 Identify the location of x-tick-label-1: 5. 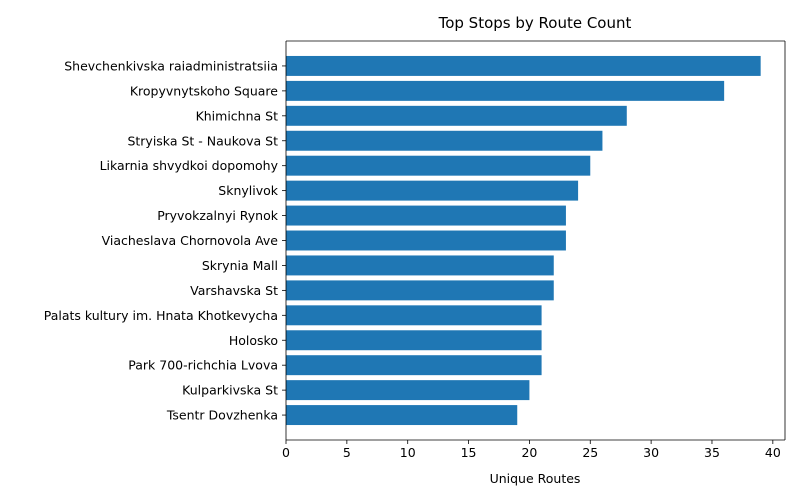
(347, 452).